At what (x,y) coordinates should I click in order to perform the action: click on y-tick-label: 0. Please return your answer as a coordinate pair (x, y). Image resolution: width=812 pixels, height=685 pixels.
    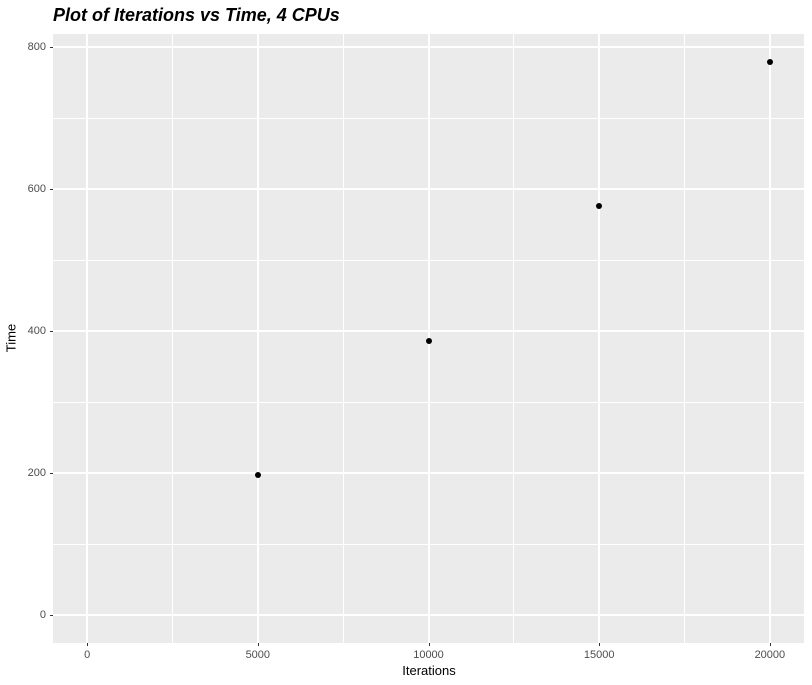
    Looking at the image, I should click on (42, 615).